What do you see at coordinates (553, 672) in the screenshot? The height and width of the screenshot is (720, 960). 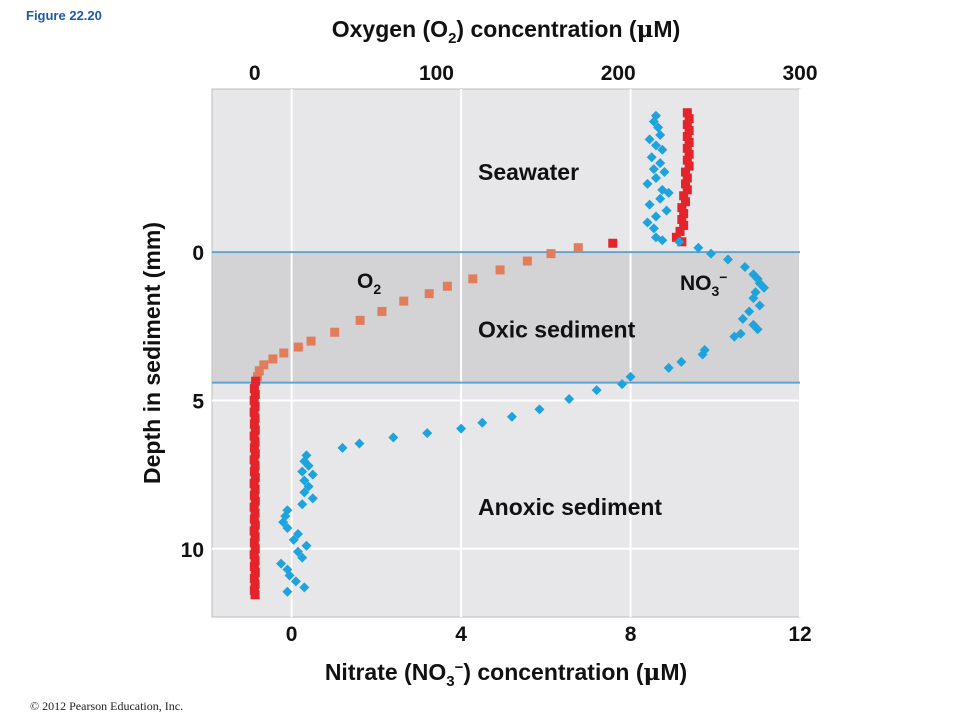 I see `bottom-axis-title-tail: ) concentration (` at bounding box center [553, 672].